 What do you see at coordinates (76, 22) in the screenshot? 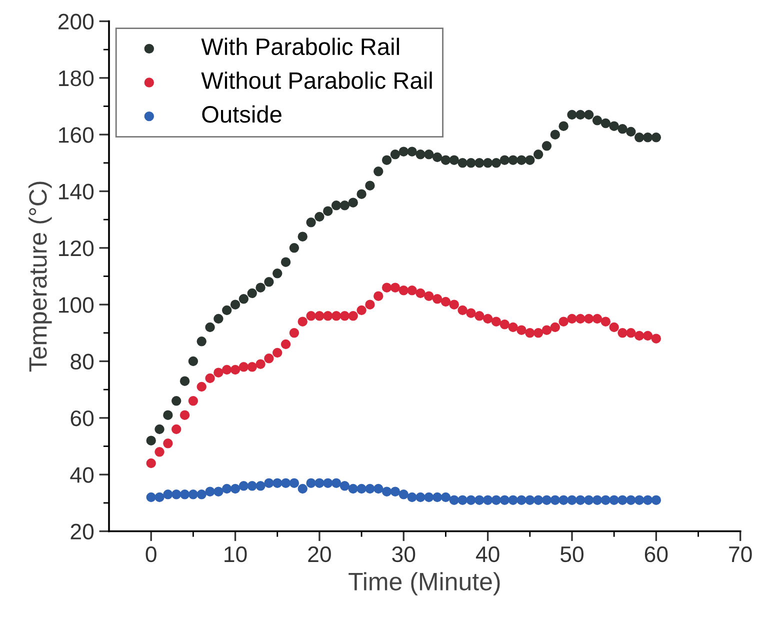
I see `y-tick-label: 200` at bounding box center [76, 22].